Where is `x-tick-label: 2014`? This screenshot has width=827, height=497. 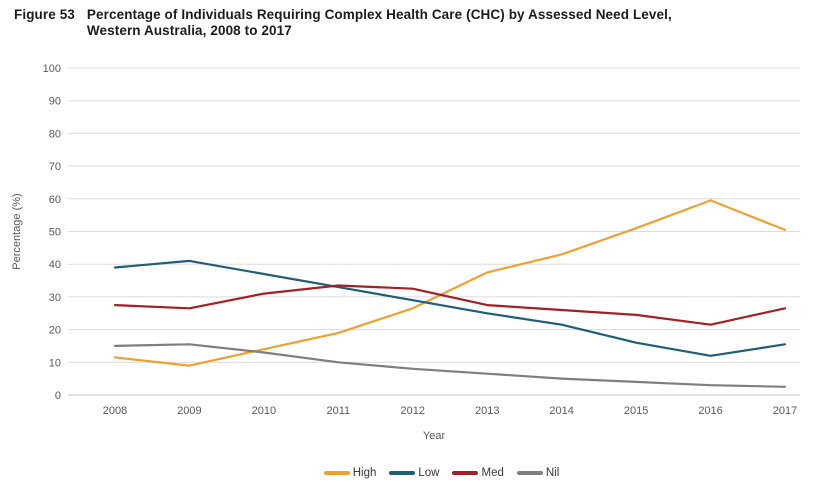 x-tick-label: 2014 is located at coordinates (561, 411).